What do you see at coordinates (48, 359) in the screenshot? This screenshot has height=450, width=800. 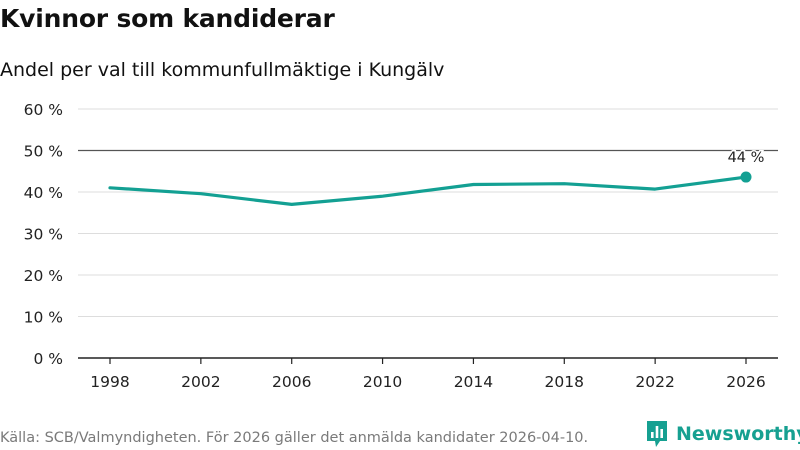 I see `y-tick-label: 0 %` at bounding box center [48, 359].